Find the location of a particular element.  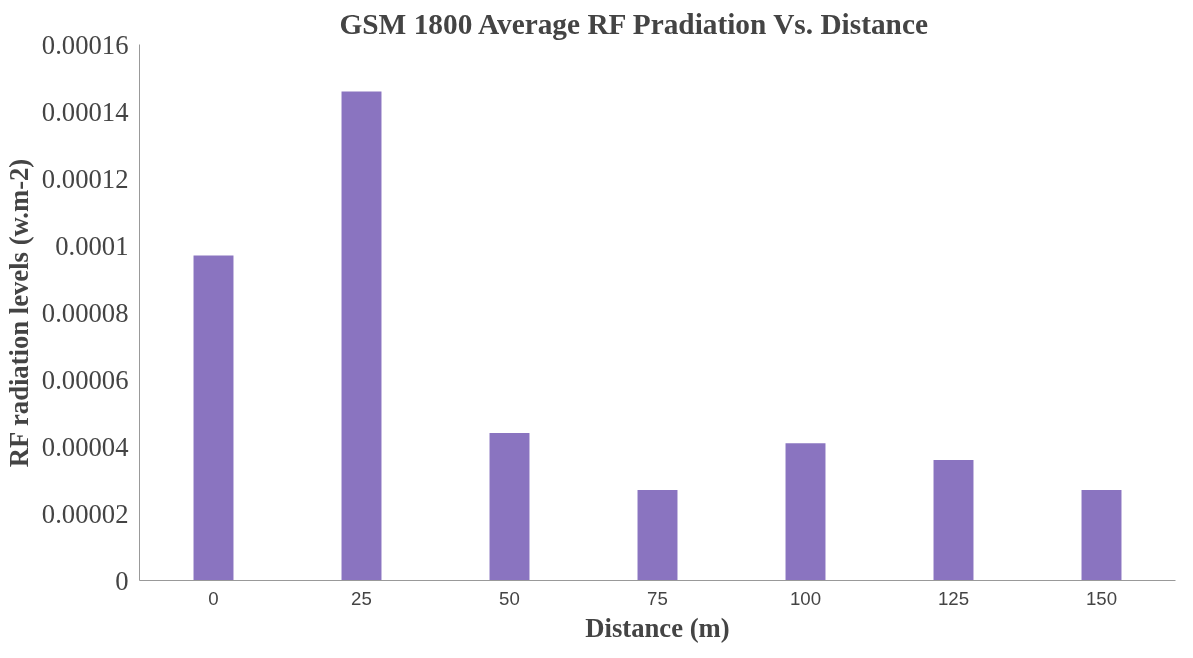

x-tick-label: 50 is located at coordinates (509, 598).